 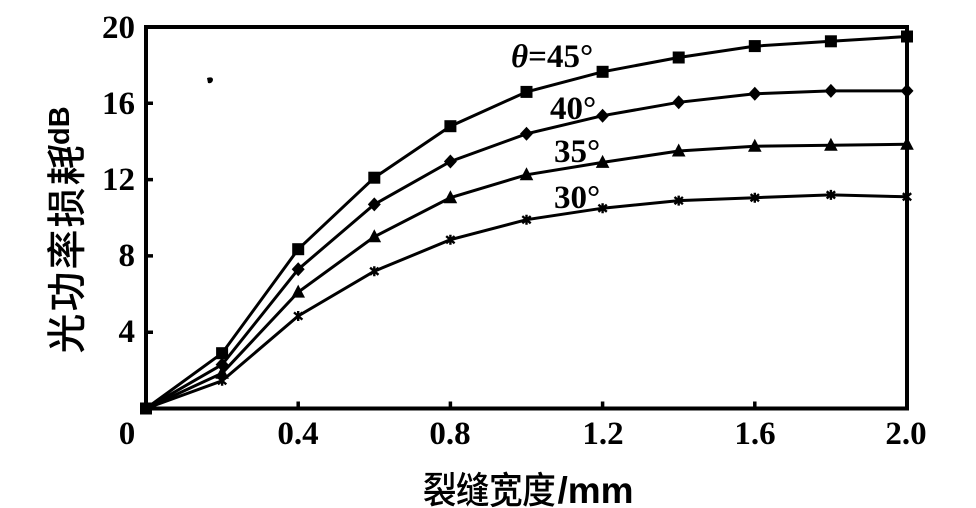 What do you see at coordinates (118, 104) in the screenshot?
I see `svg-text: 16` at bounding box center [118, 104].